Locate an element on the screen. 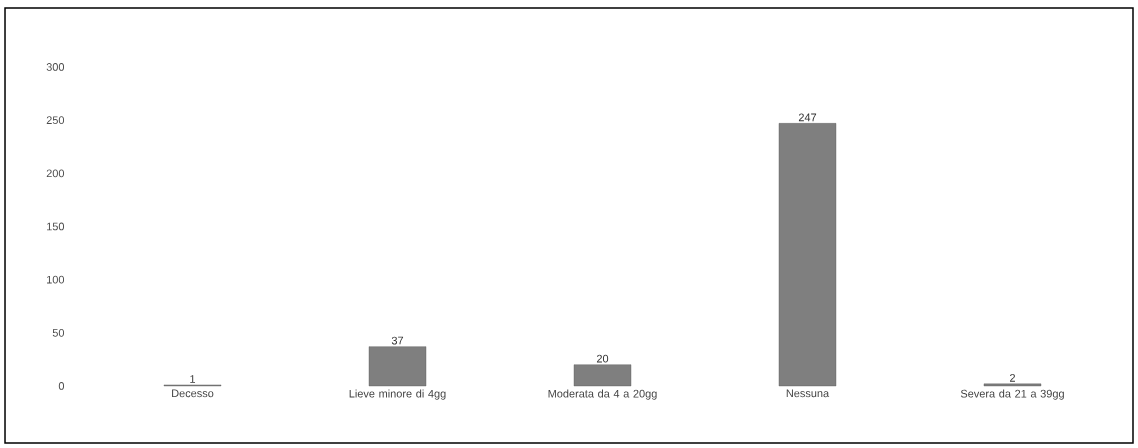 The height and width of the screenshot is (448, 1138). data-label: 1 is located at coordinates (193, 379).